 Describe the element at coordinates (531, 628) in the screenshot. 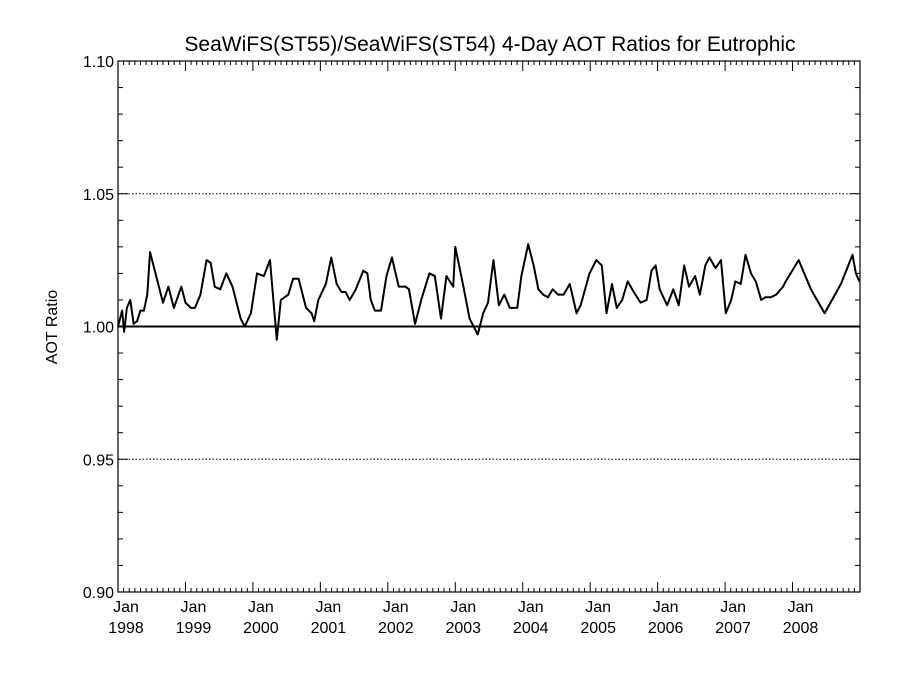

I see `x-tick-label-year: 2004` at that location.